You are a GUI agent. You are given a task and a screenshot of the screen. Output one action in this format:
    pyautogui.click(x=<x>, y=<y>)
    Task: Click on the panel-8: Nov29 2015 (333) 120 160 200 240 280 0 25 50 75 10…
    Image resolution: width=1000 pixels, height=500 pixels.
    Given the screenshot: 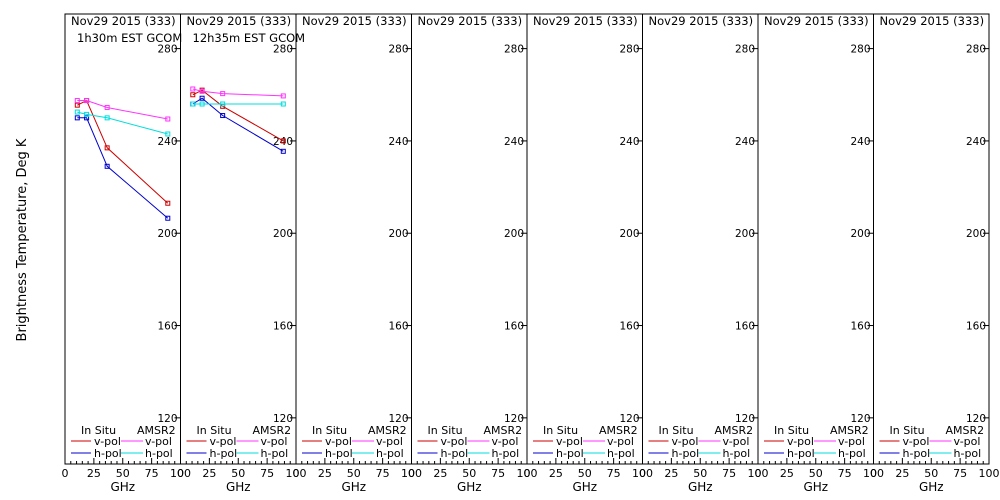 What is the action you would take?
    pyautogui.click(x=935, y=253)
    